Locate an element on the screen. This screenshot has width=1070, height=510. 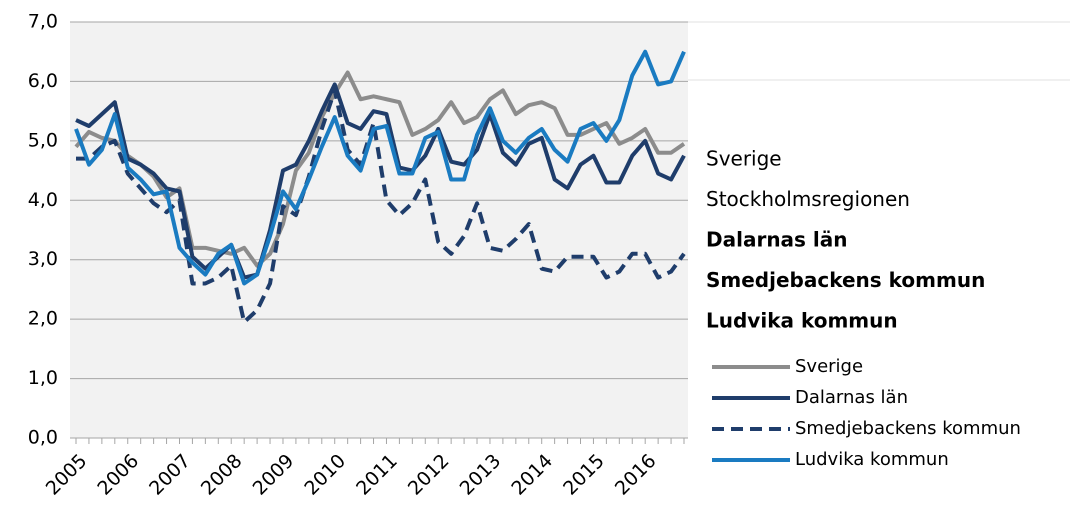
y-tick-label: 0,0 is located at coordinates (43, 438).